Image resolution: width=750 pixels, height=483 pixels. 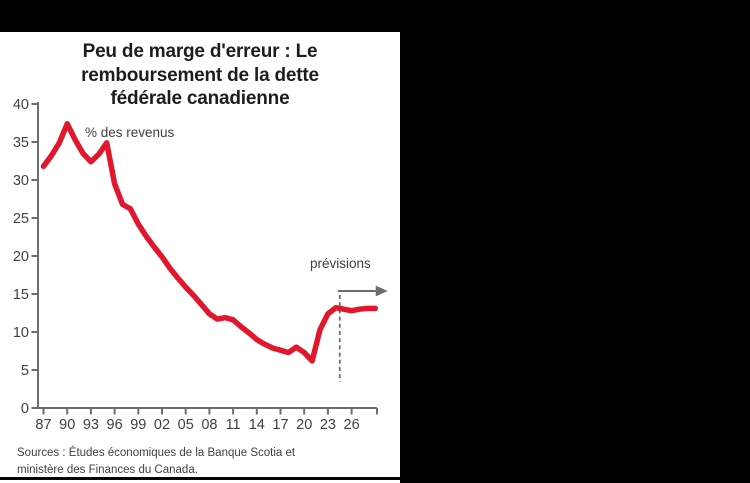 I want to click on x-tick-label: 96, so click(x=115, y=425).